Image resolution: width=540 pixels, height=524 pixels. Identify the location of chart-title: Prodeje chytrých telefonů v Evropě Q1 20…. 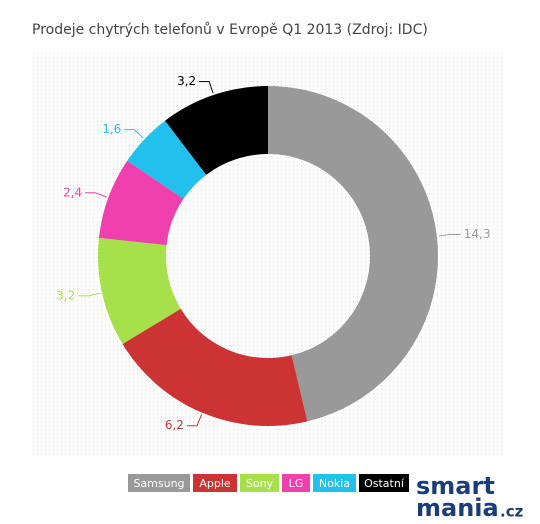
(230, 30).